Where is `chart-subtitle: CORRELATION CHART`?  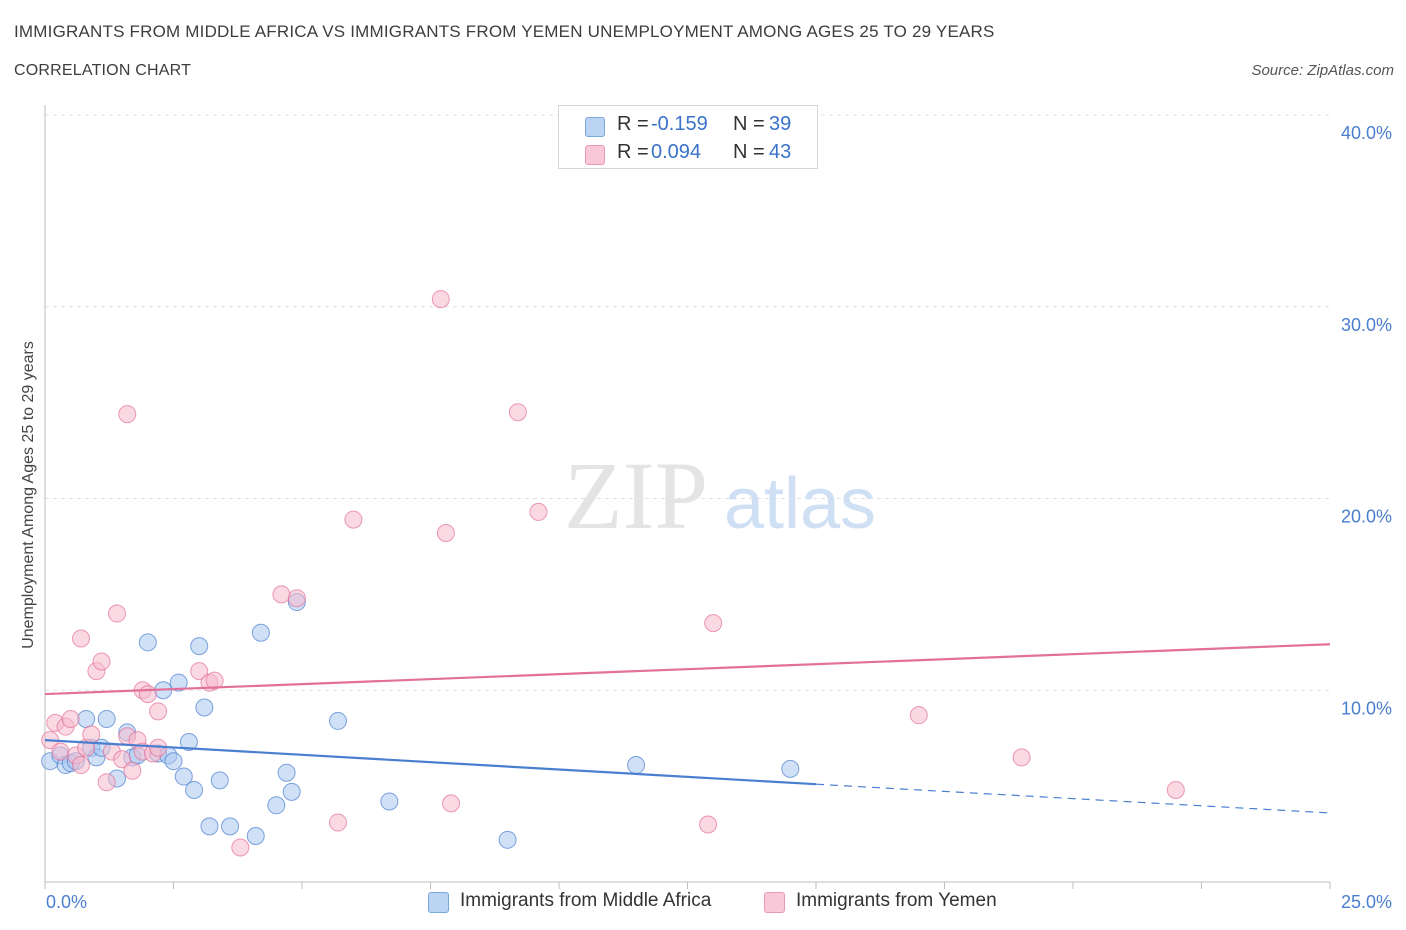
chart-subtitle: CORRELATION CHART is located at coordinates (103, 70).